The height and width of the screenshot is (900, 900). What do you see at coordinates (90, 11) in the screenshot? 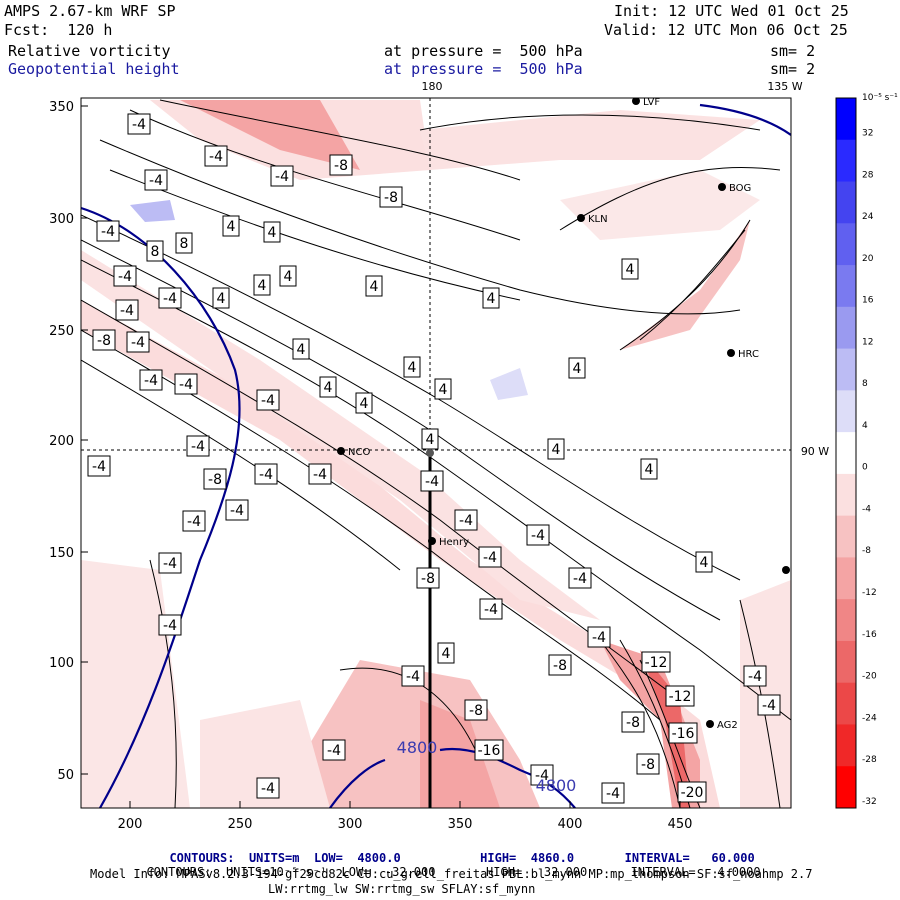
I see `plot-title: AMPS 2.67-km WRF SP` at bounding box center [90, 11].